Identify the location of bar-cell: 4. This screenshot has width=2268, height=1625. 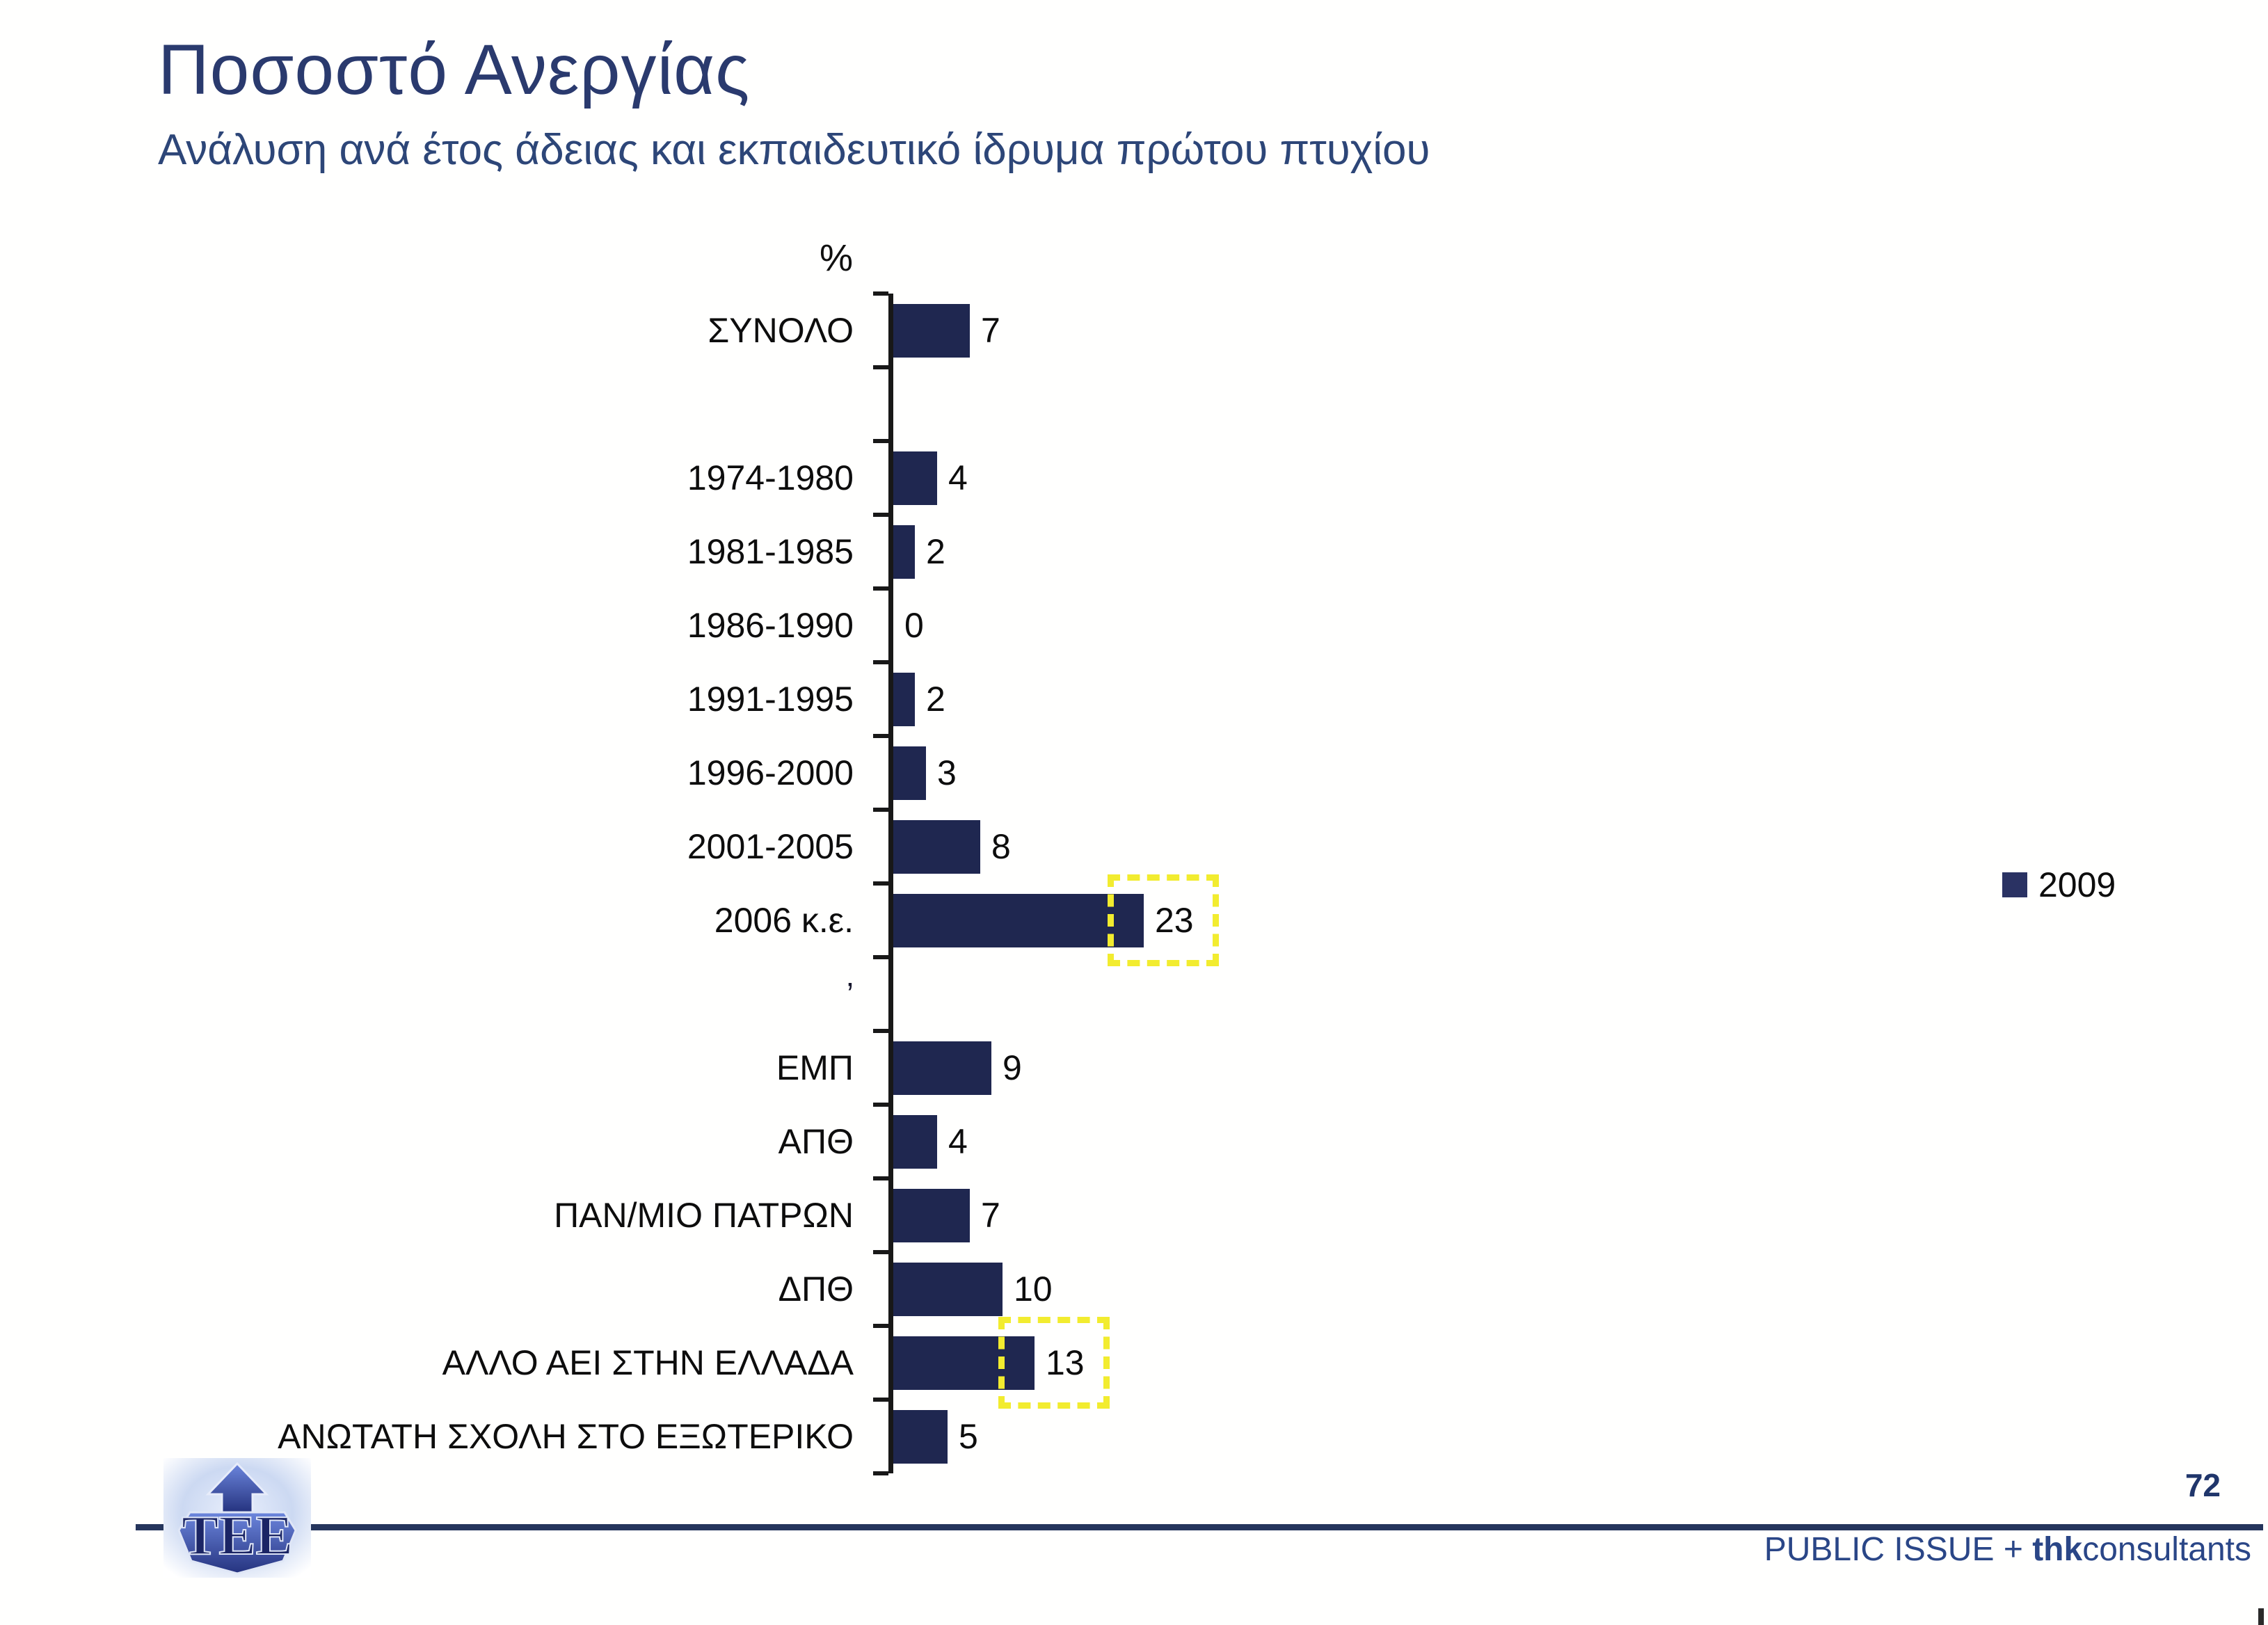
(930, 478).